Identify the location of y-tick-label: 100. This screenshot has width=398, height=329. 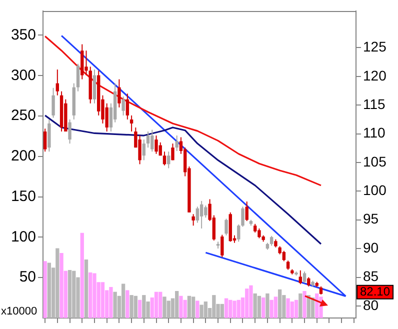
(23, 237).